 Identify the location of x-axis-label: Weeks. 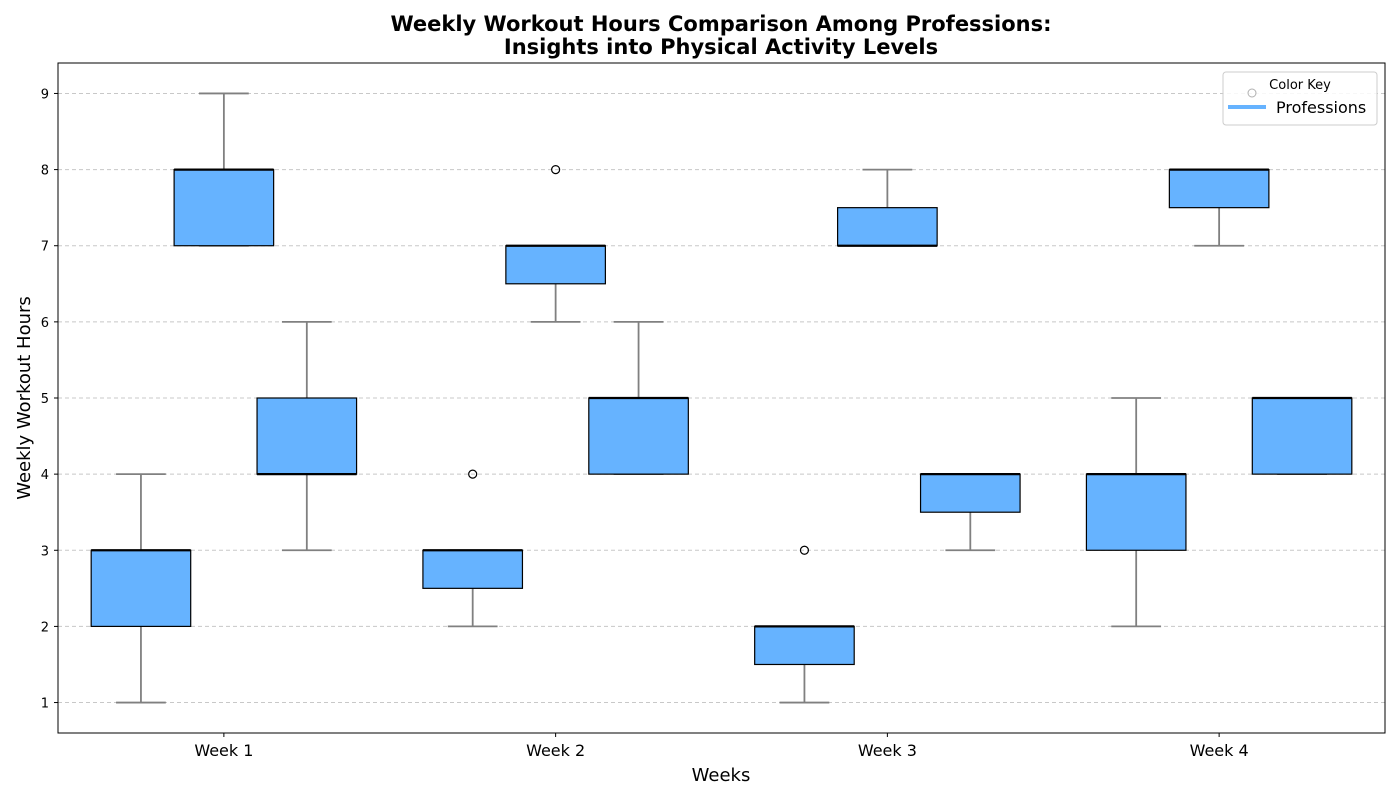
(721, 775).